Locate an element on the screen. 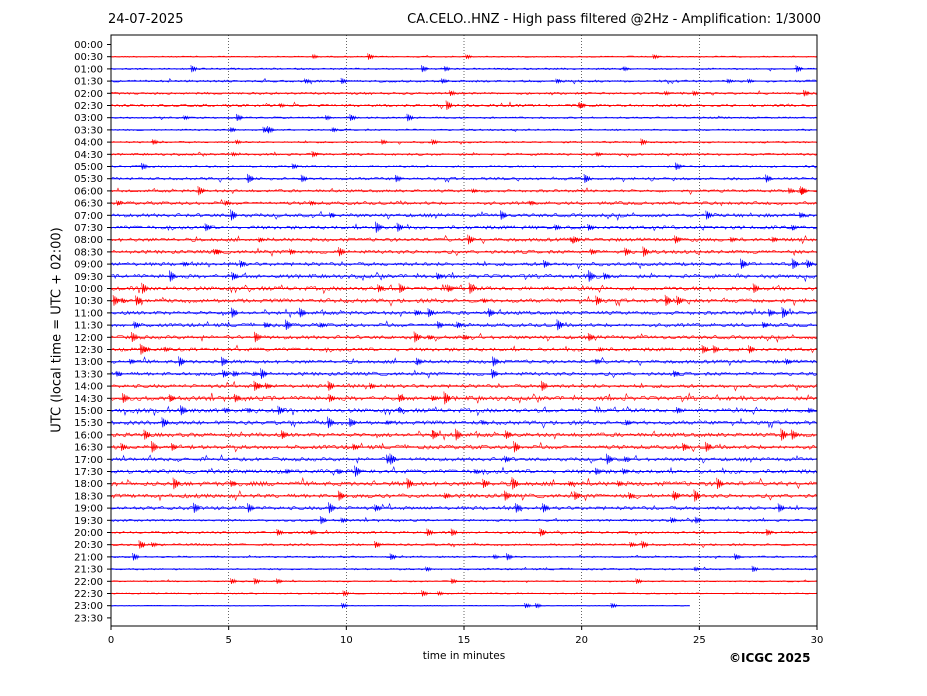  y-tick-label: 22:30 is located at coordinates (88, 594).